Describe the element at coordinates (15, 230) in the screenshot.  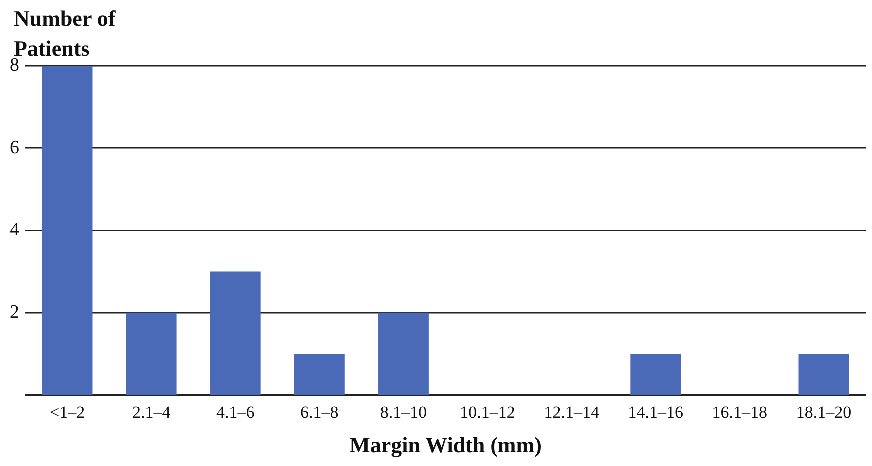
I see `y-tick-label: 4` at that location.